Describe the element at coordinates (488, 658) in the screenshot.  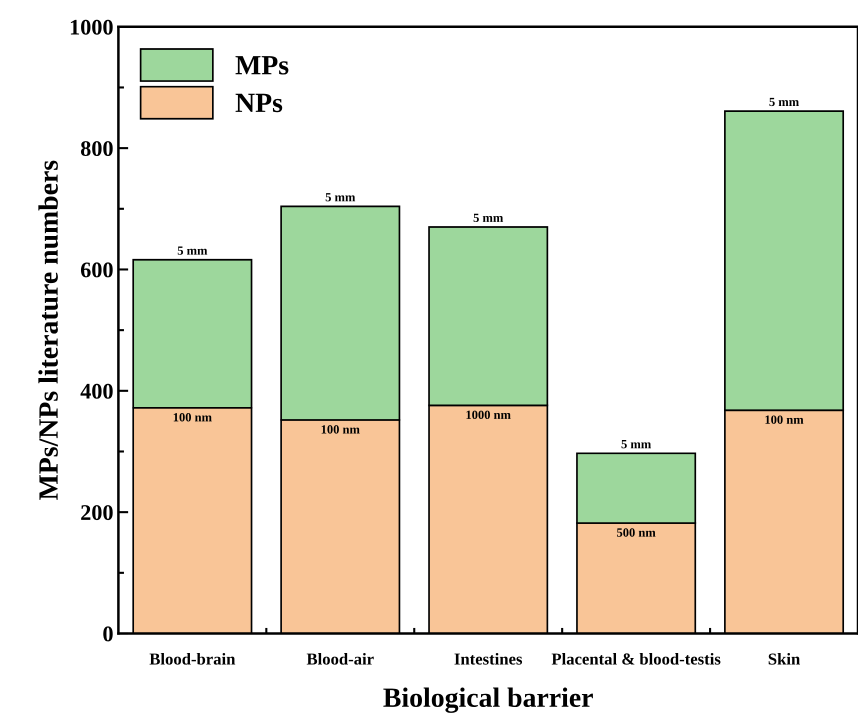
I see `x-tick-label: Intestines` at that location.